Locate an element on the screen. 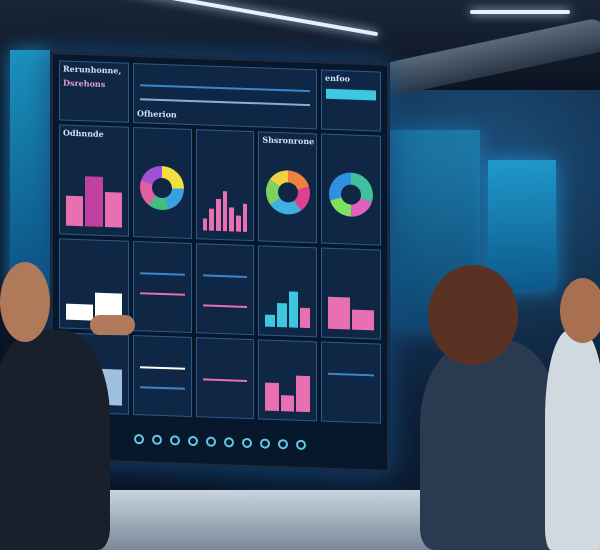  woman-hair is located at coordinates (473, 315).